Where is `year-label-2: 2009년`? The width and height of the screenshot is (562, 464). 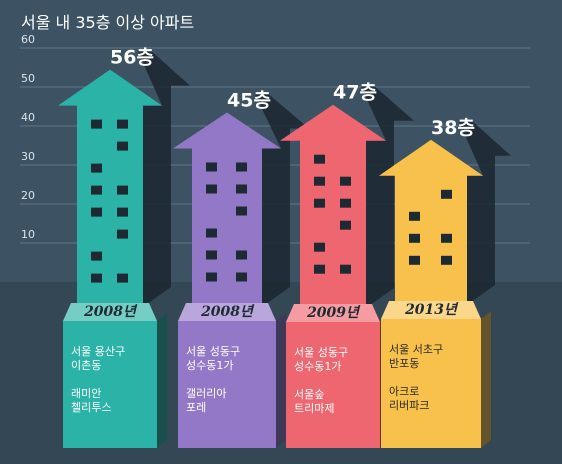
year-label-2: 2009년 is located at coordinates (333, 313).